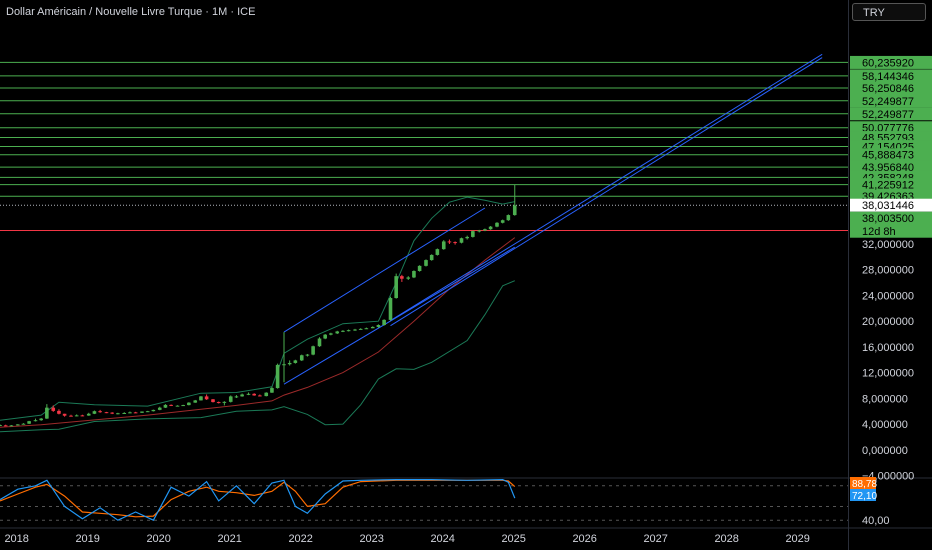  I want to click on resistance-label: 58,144346, so click(888, 77).